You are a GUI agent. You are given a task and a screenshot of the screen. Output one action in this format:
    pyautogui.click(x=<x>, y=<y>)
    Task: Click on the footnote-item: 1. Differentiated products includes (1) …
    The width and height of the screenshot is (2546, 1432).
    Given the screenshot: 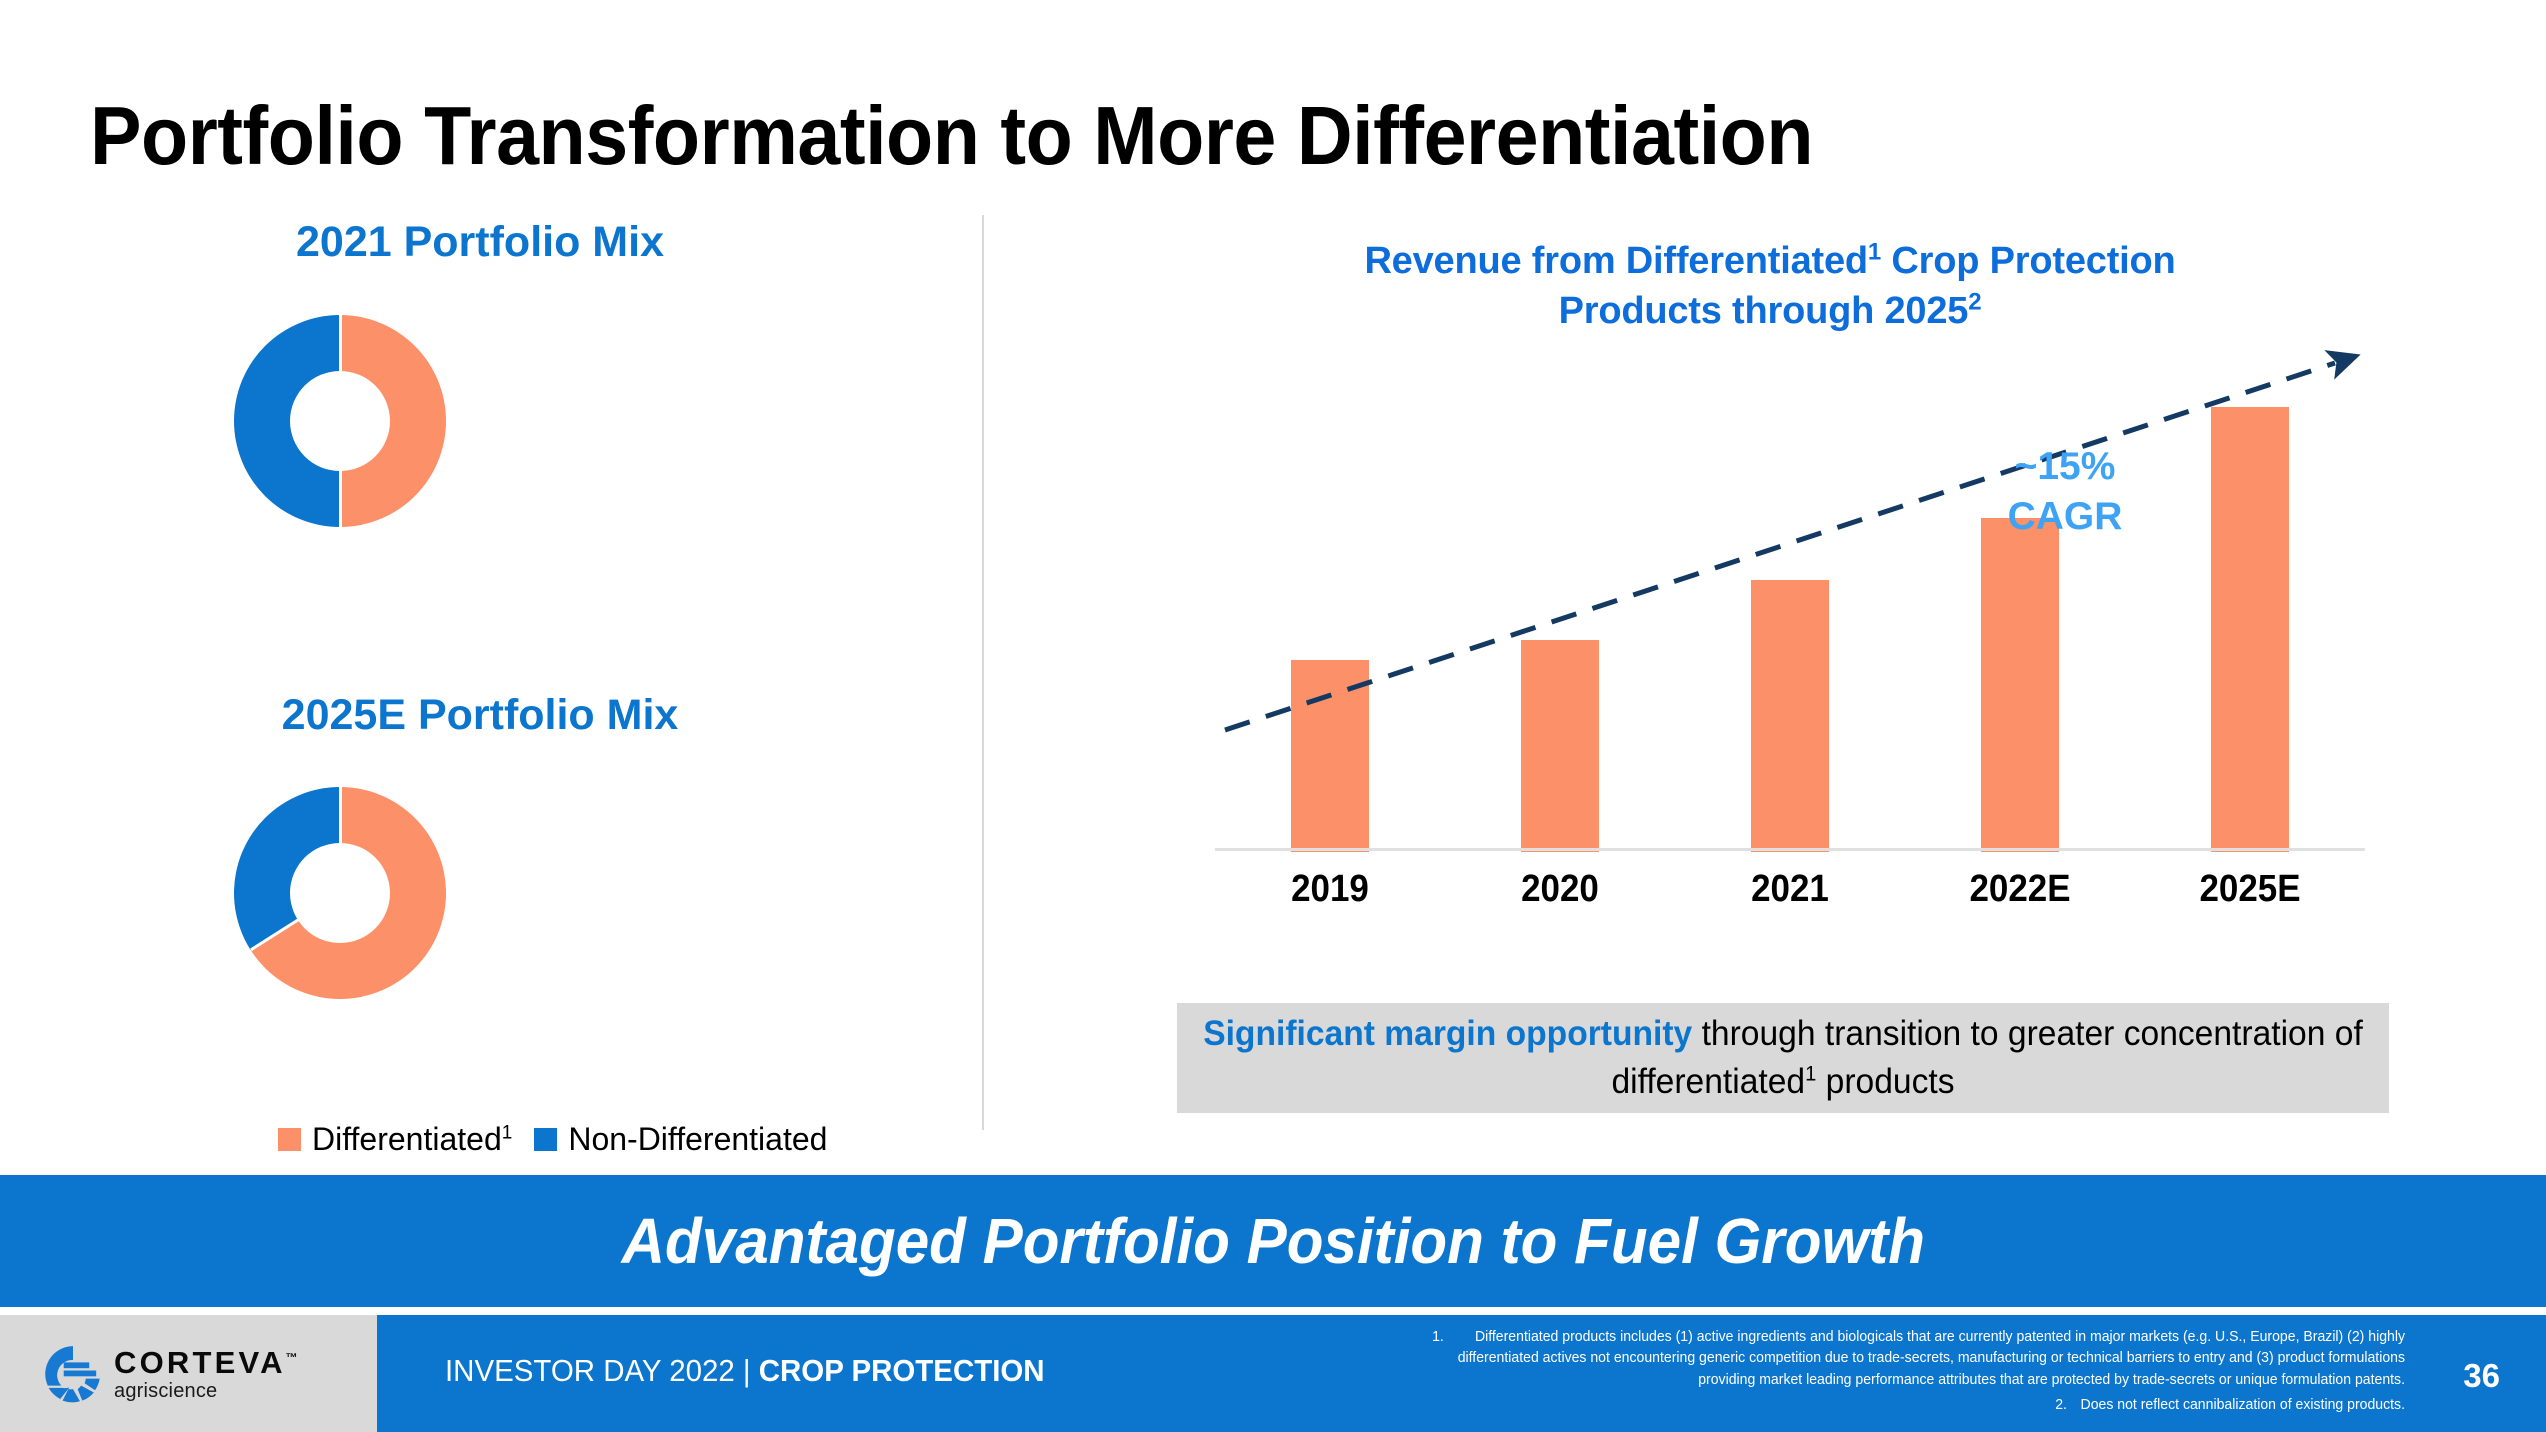 What is the action you would take?
    pyautogui.click(x=1918, y=1359)
    